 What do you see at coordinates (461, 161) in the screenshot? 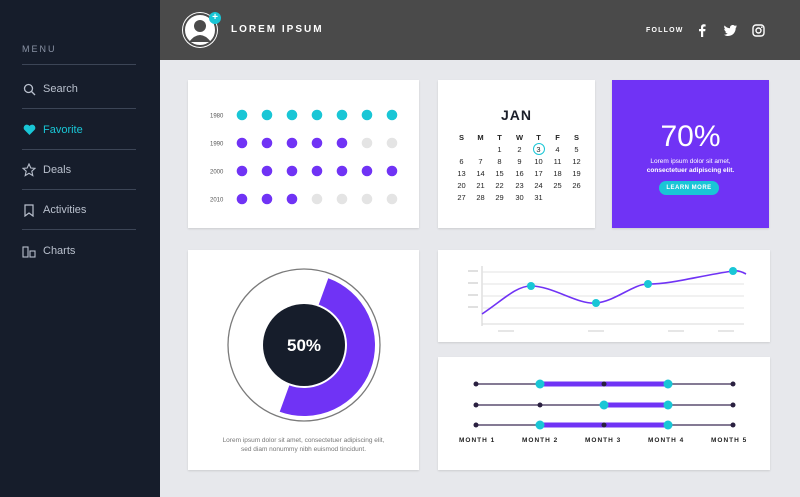
I see `calendar-day: 6` at bounding box center [461, 161].